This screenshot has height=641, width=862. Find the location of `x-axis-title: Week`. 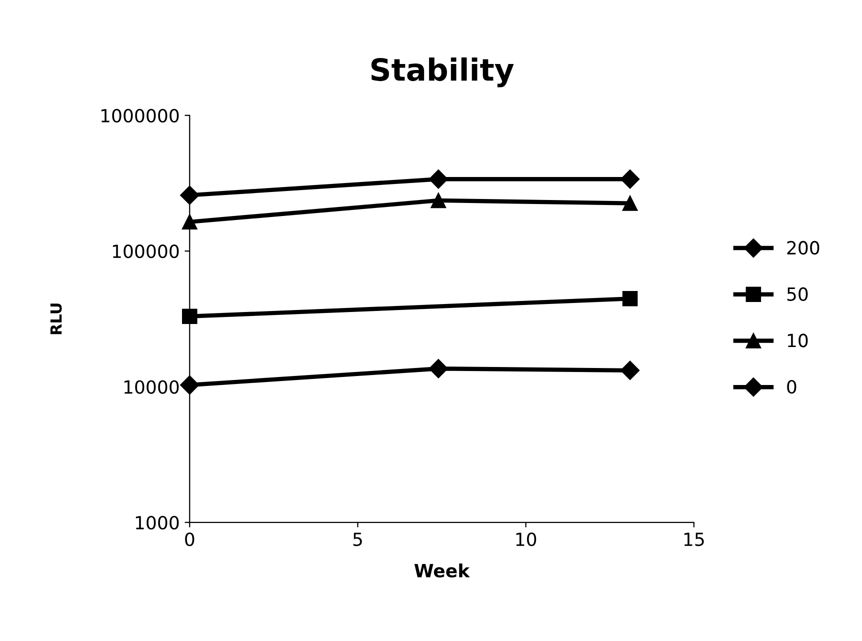

x-axis-title: Week is located at coordinates (442, 571).